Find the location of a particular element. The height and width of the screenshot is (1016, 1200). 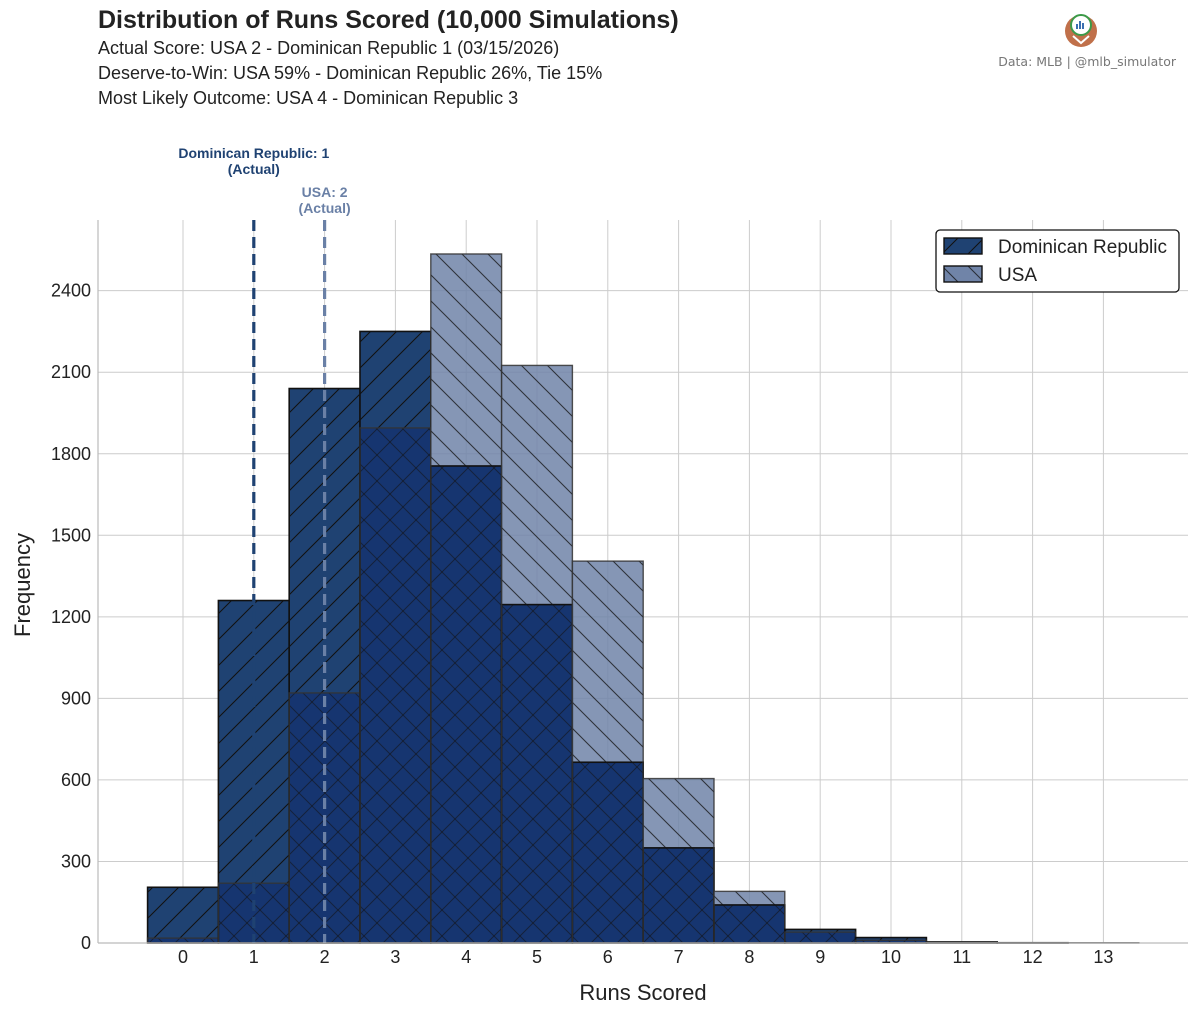

y-tick-label: 1800 is located at coordinates (71, 454).